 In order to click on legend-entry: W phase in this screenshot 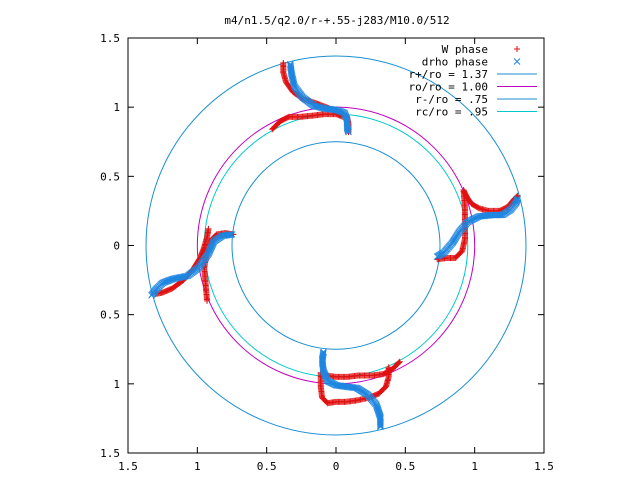, I will do `click(481, 49)`.